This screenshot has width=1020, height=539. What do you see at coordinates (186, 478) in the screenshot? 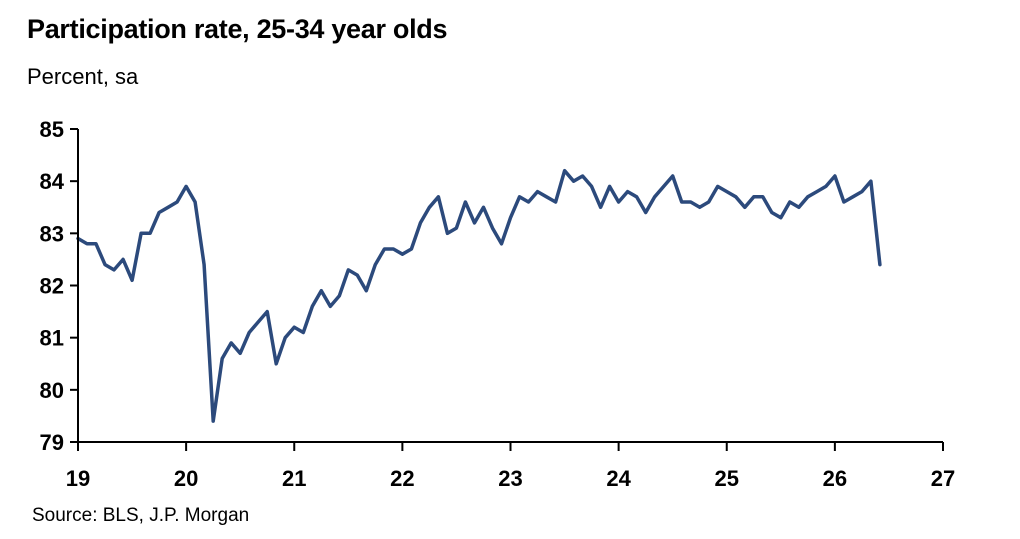
I see `x-tick-label: 20` at bounding box center [186, 478].